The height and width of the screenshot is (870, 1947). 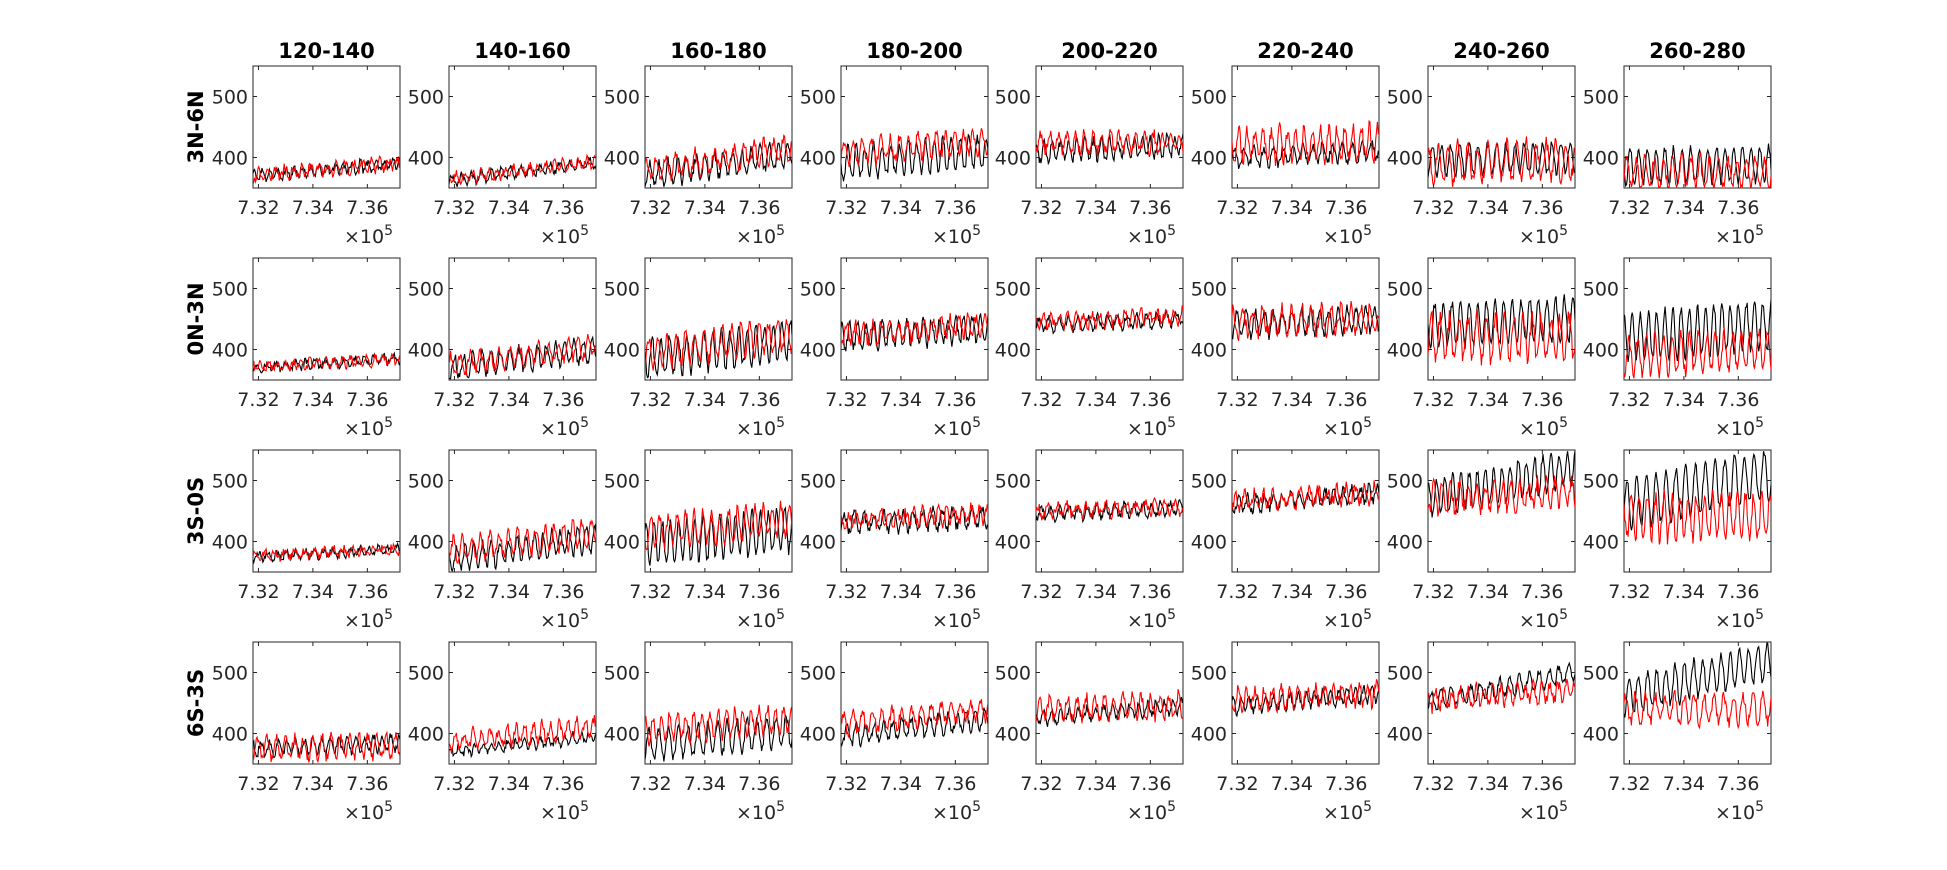 What do you see at coordinates (1481, 732) in the screenshot?
I see `panel-r3-c6: 7.32 7.34 7.36 400 500 ×105` at bounding box center [1481, 732].